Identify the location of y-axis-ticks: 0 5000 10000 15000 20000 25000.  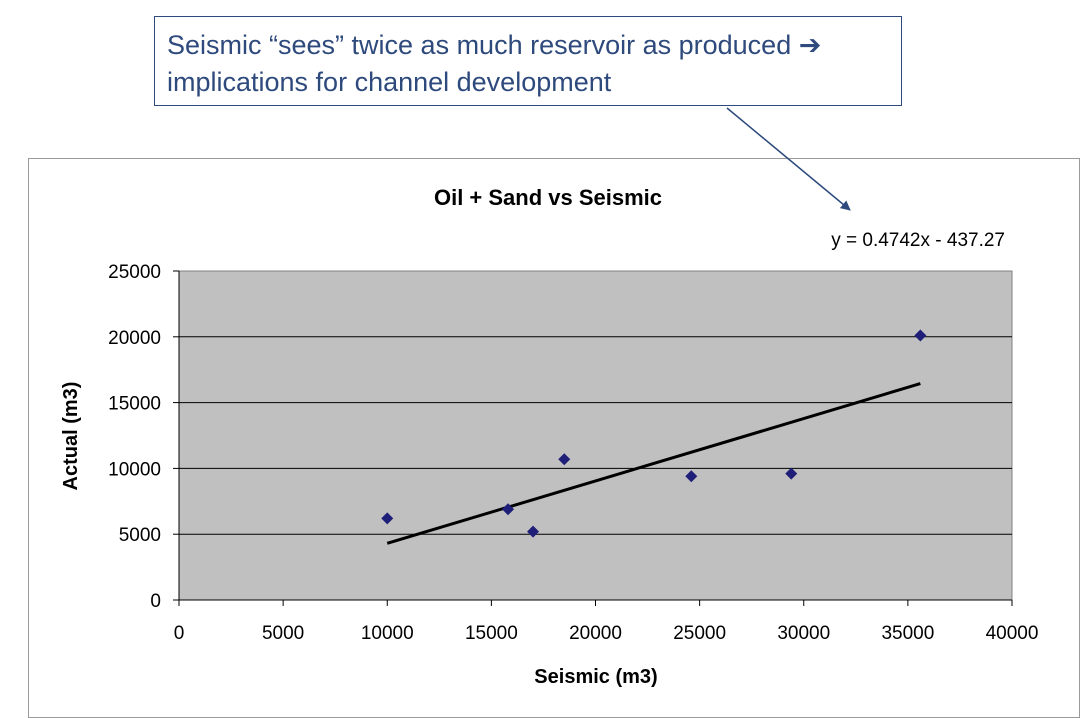
(143, 437).